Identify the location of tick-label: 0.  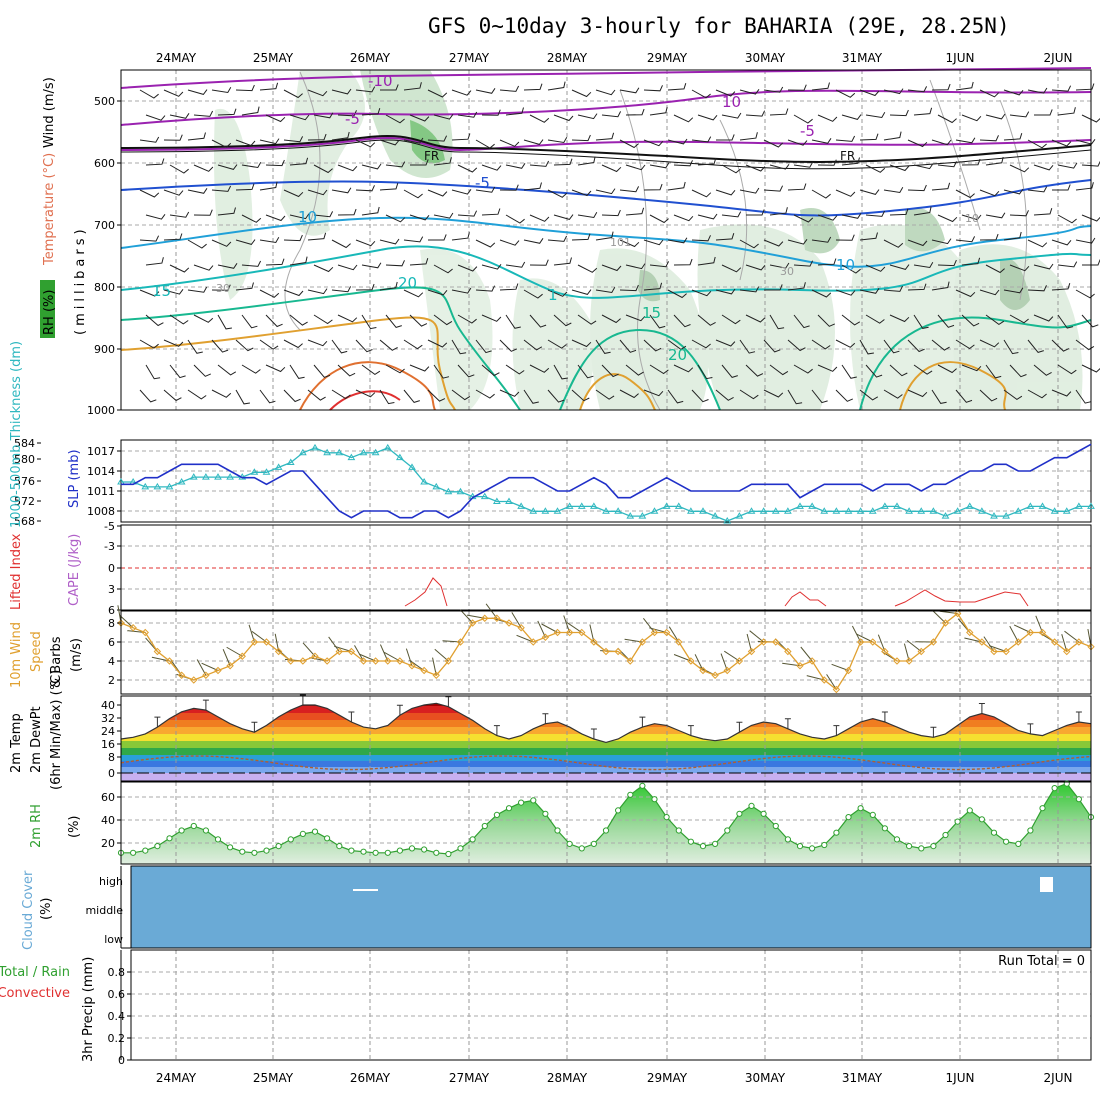
(111, 773).